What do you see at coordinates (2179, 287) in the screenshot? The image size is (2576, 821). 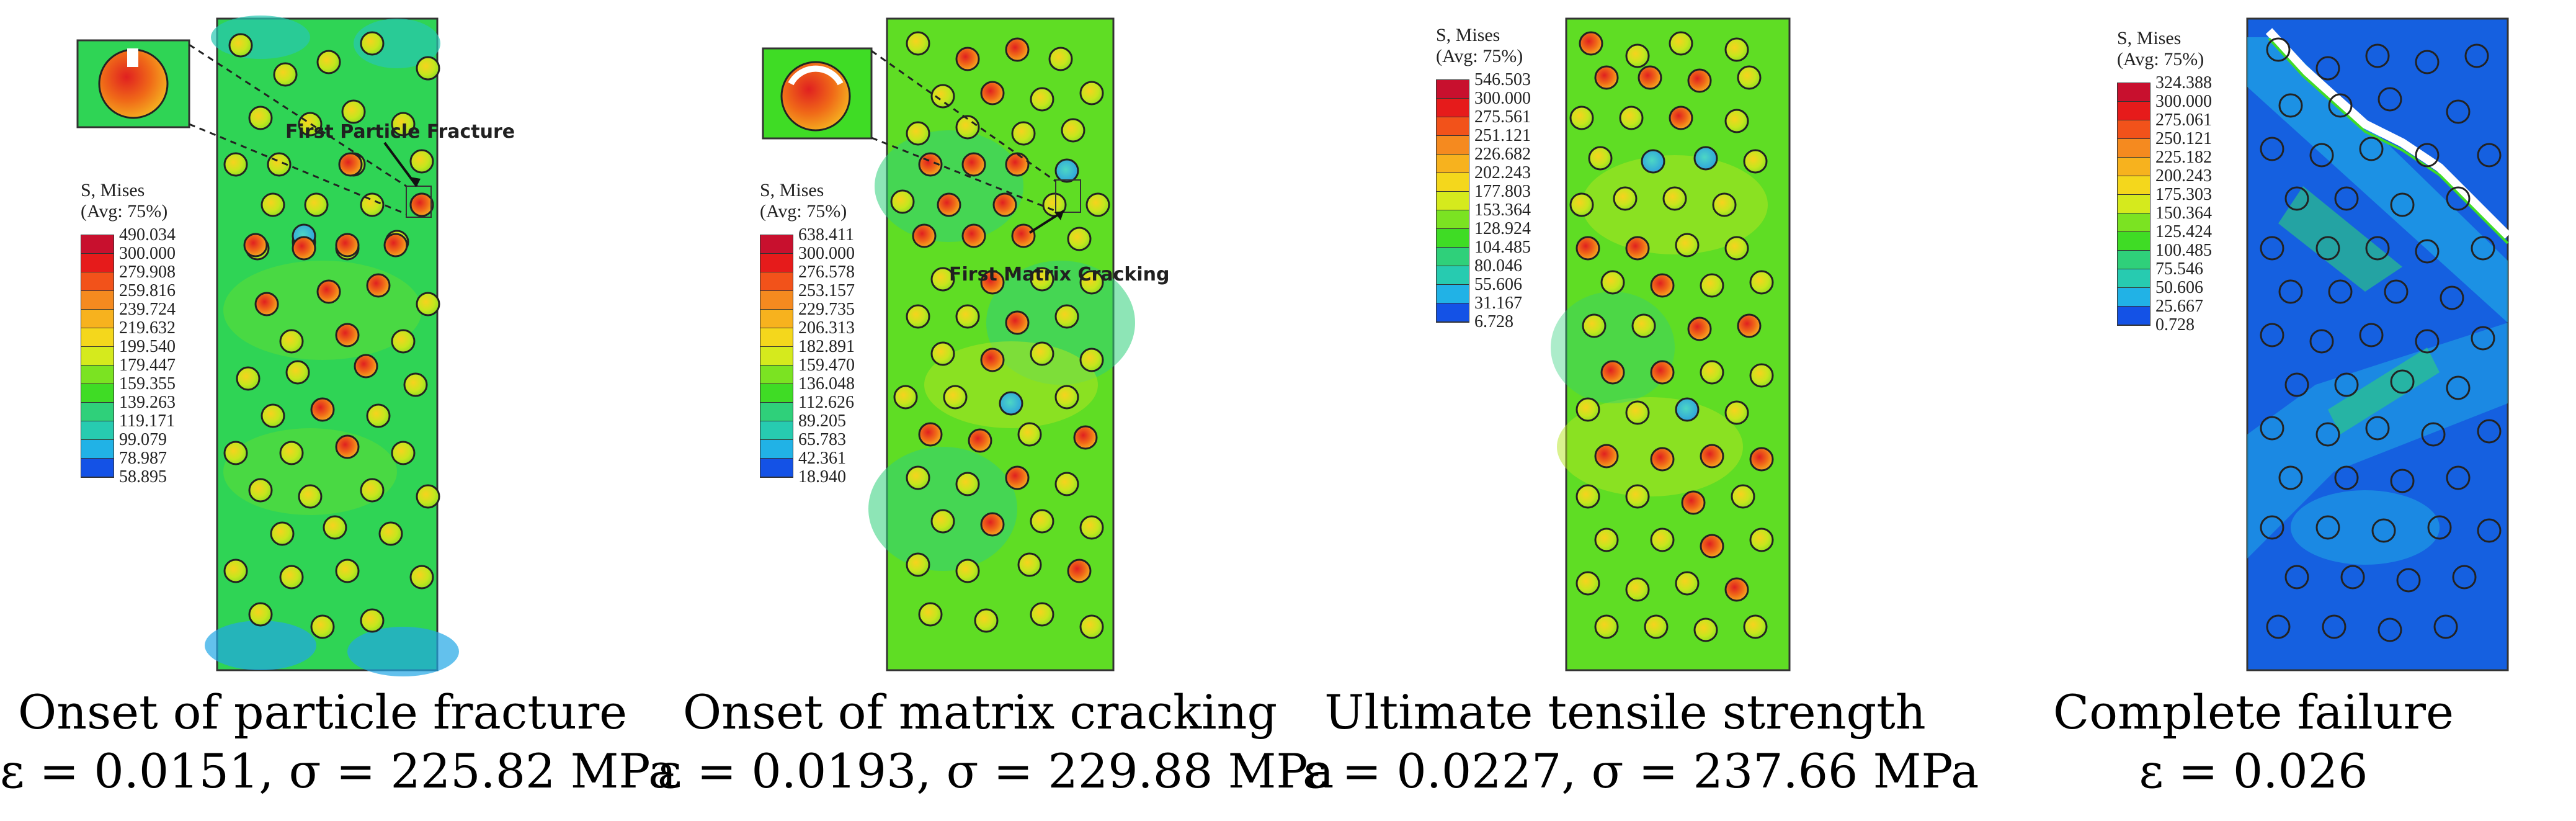 I see `legend-value: 50.606` at bounding box center [2179, 287].